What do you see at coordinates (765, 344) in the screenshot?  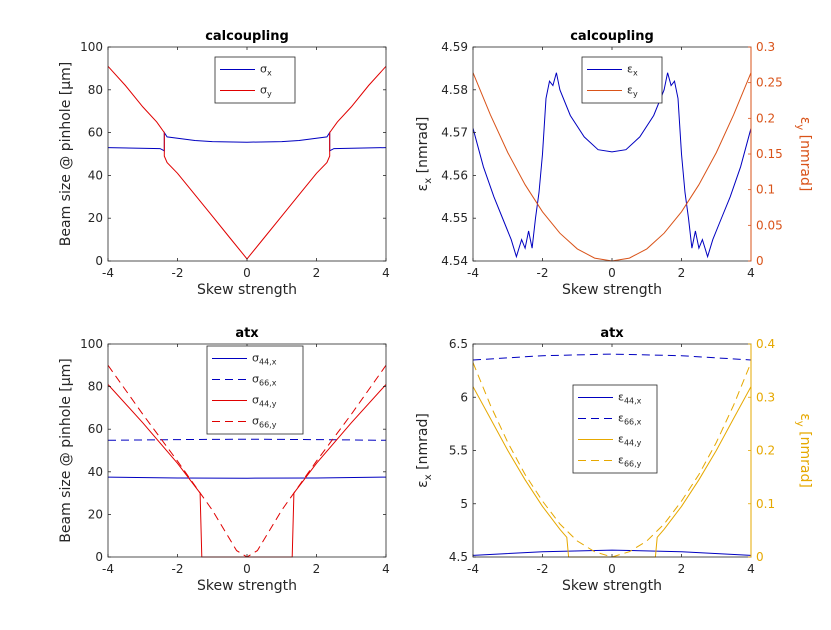 I see `right-y-tick-label: 0.4` at bounding box center [765, 344].